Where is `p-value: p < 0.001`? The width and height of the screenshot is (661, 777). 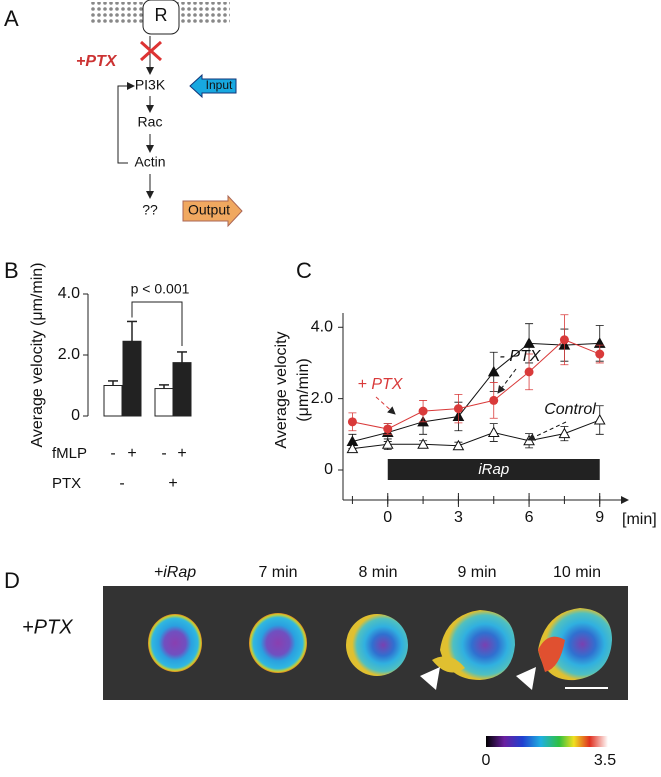 p-value: p < 0.001 is located at coordinates (160, 289).